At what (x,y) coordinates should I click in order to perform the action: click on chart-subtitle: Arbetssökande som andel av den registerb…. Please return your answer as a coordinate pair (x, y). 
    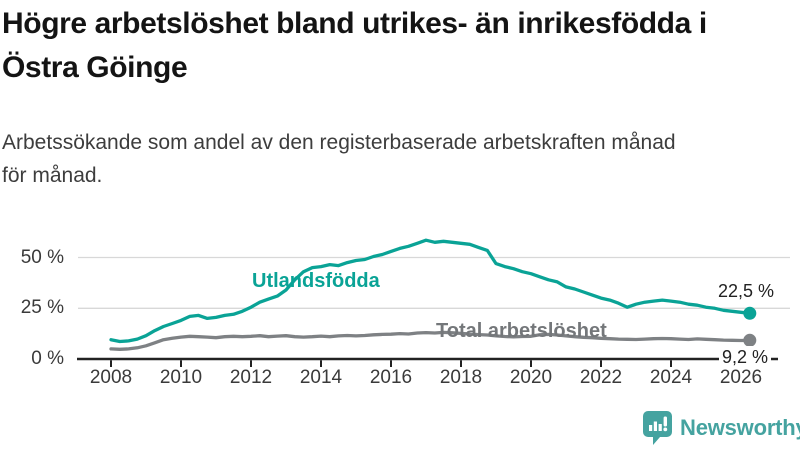
    Looking at the image, I should click on (339, 159).